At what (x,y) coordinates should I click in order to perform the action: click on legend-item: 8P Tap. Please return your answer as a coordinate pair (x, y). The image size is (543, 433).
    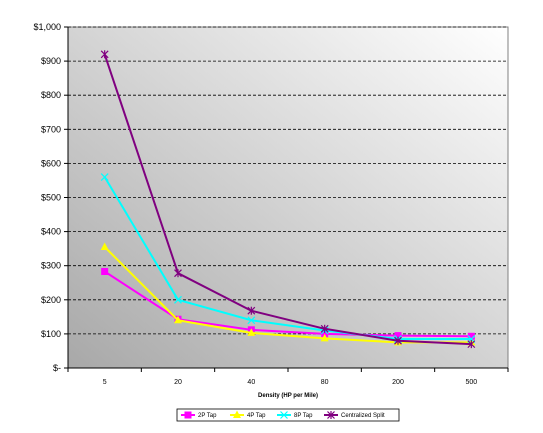
    Looking at the image, I should click on (295, 415).